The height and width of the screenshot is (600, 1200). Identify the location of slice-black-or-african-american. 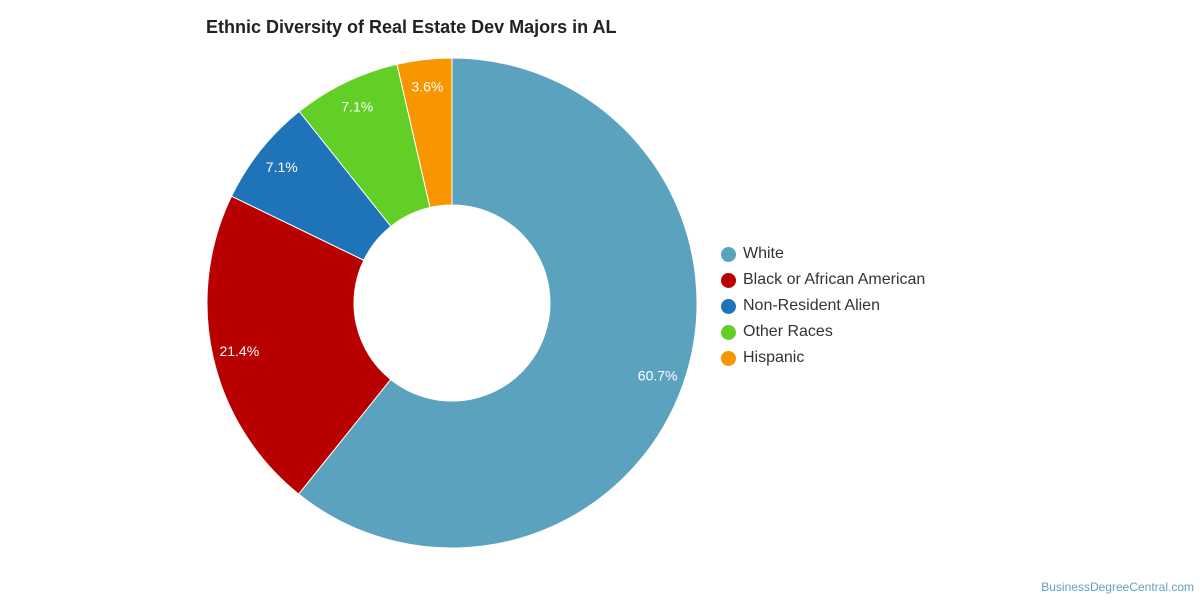
(299, 345).